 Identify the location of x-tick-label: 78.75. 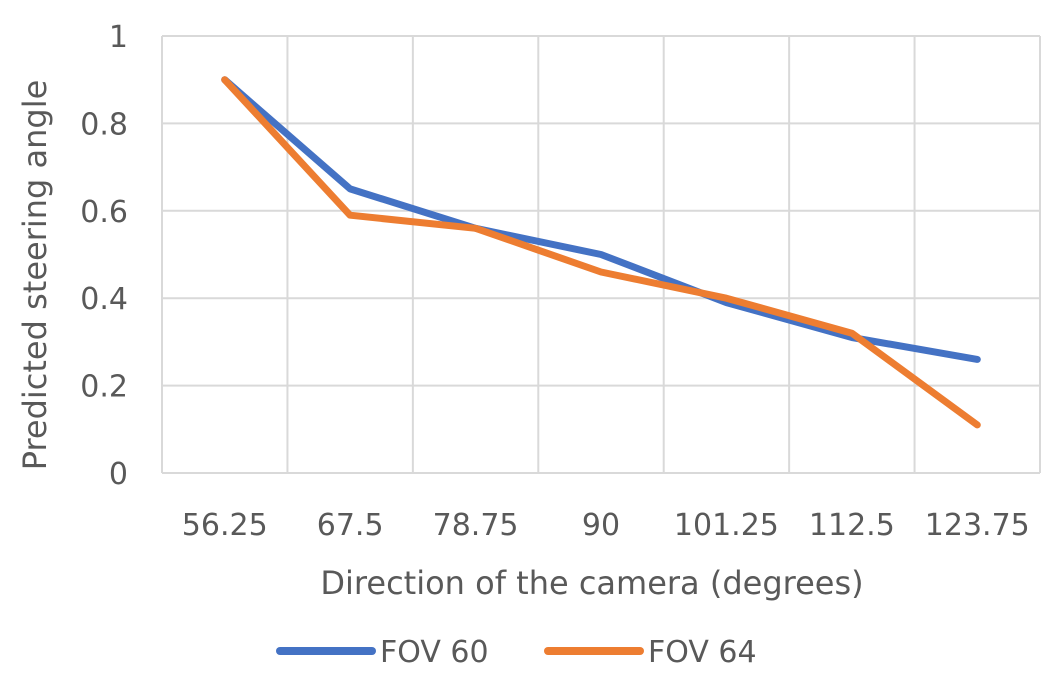
(476, 525).